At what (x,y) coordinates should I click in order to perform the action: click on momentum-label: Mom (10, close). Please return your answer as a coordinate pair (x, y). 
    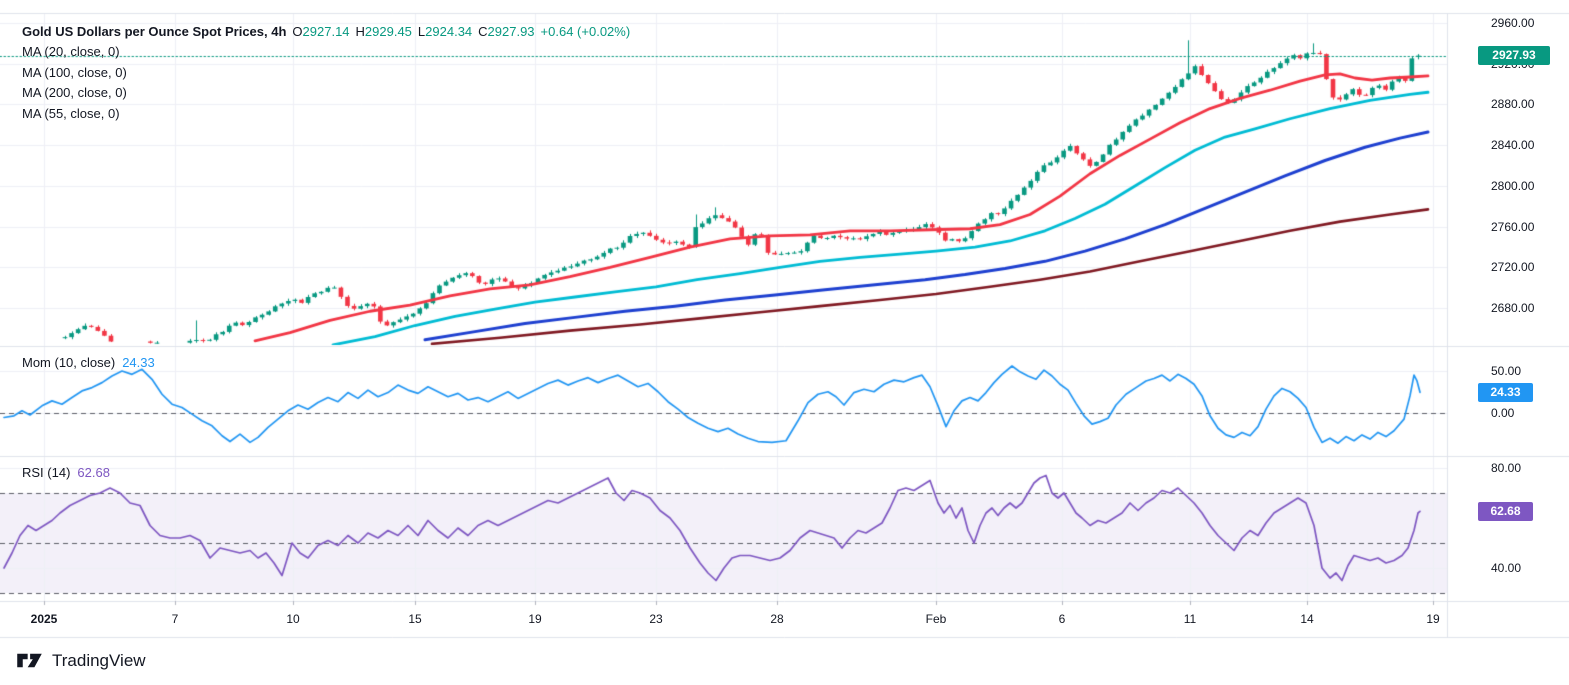
    Looking at the image, I should click on (69, 362).